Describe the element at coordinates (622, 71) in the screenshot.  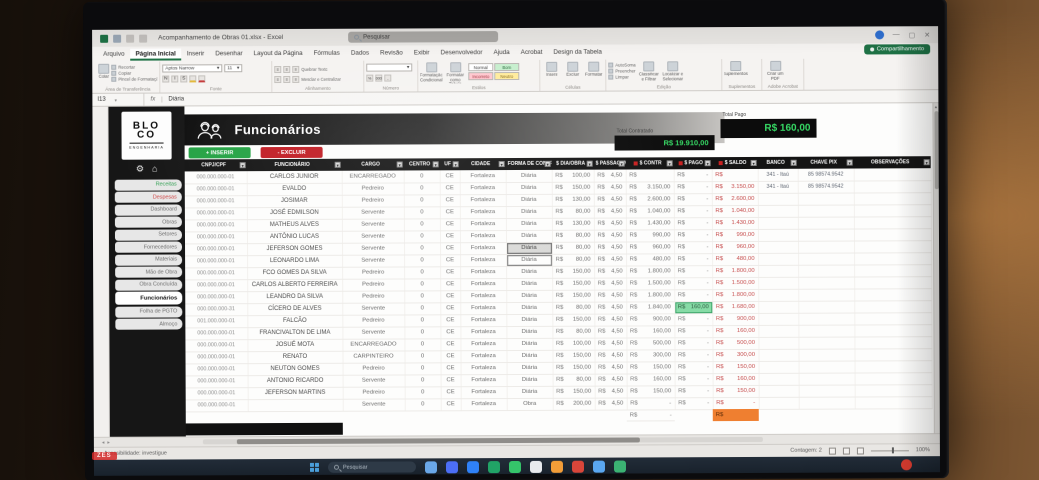
I see `ribbon-button-preencher: Preencher` at that location.